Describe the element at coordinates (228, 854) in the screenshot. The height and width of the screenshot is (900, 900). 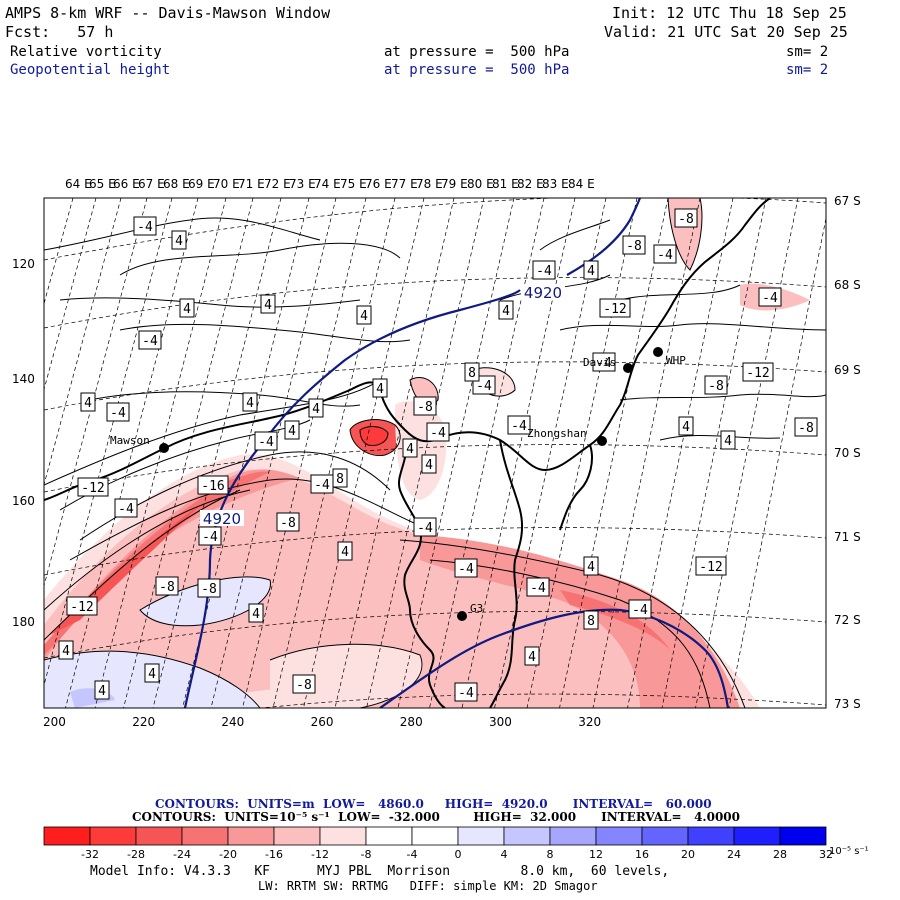
I see `colorbar-tick-label: -20` at that location.